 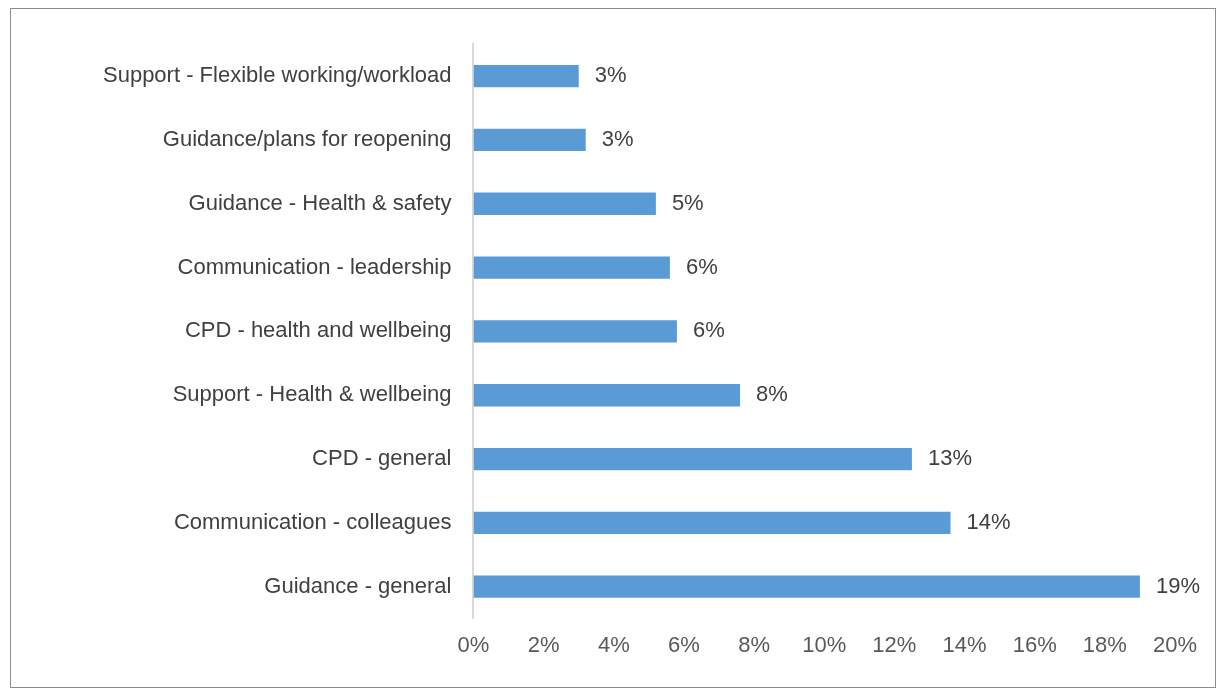 What do you see at coordinates (277, 75) in the screenshot?
I see `y-tick-label: Support - Flexible working/workload` at bounding box center [277, 75].